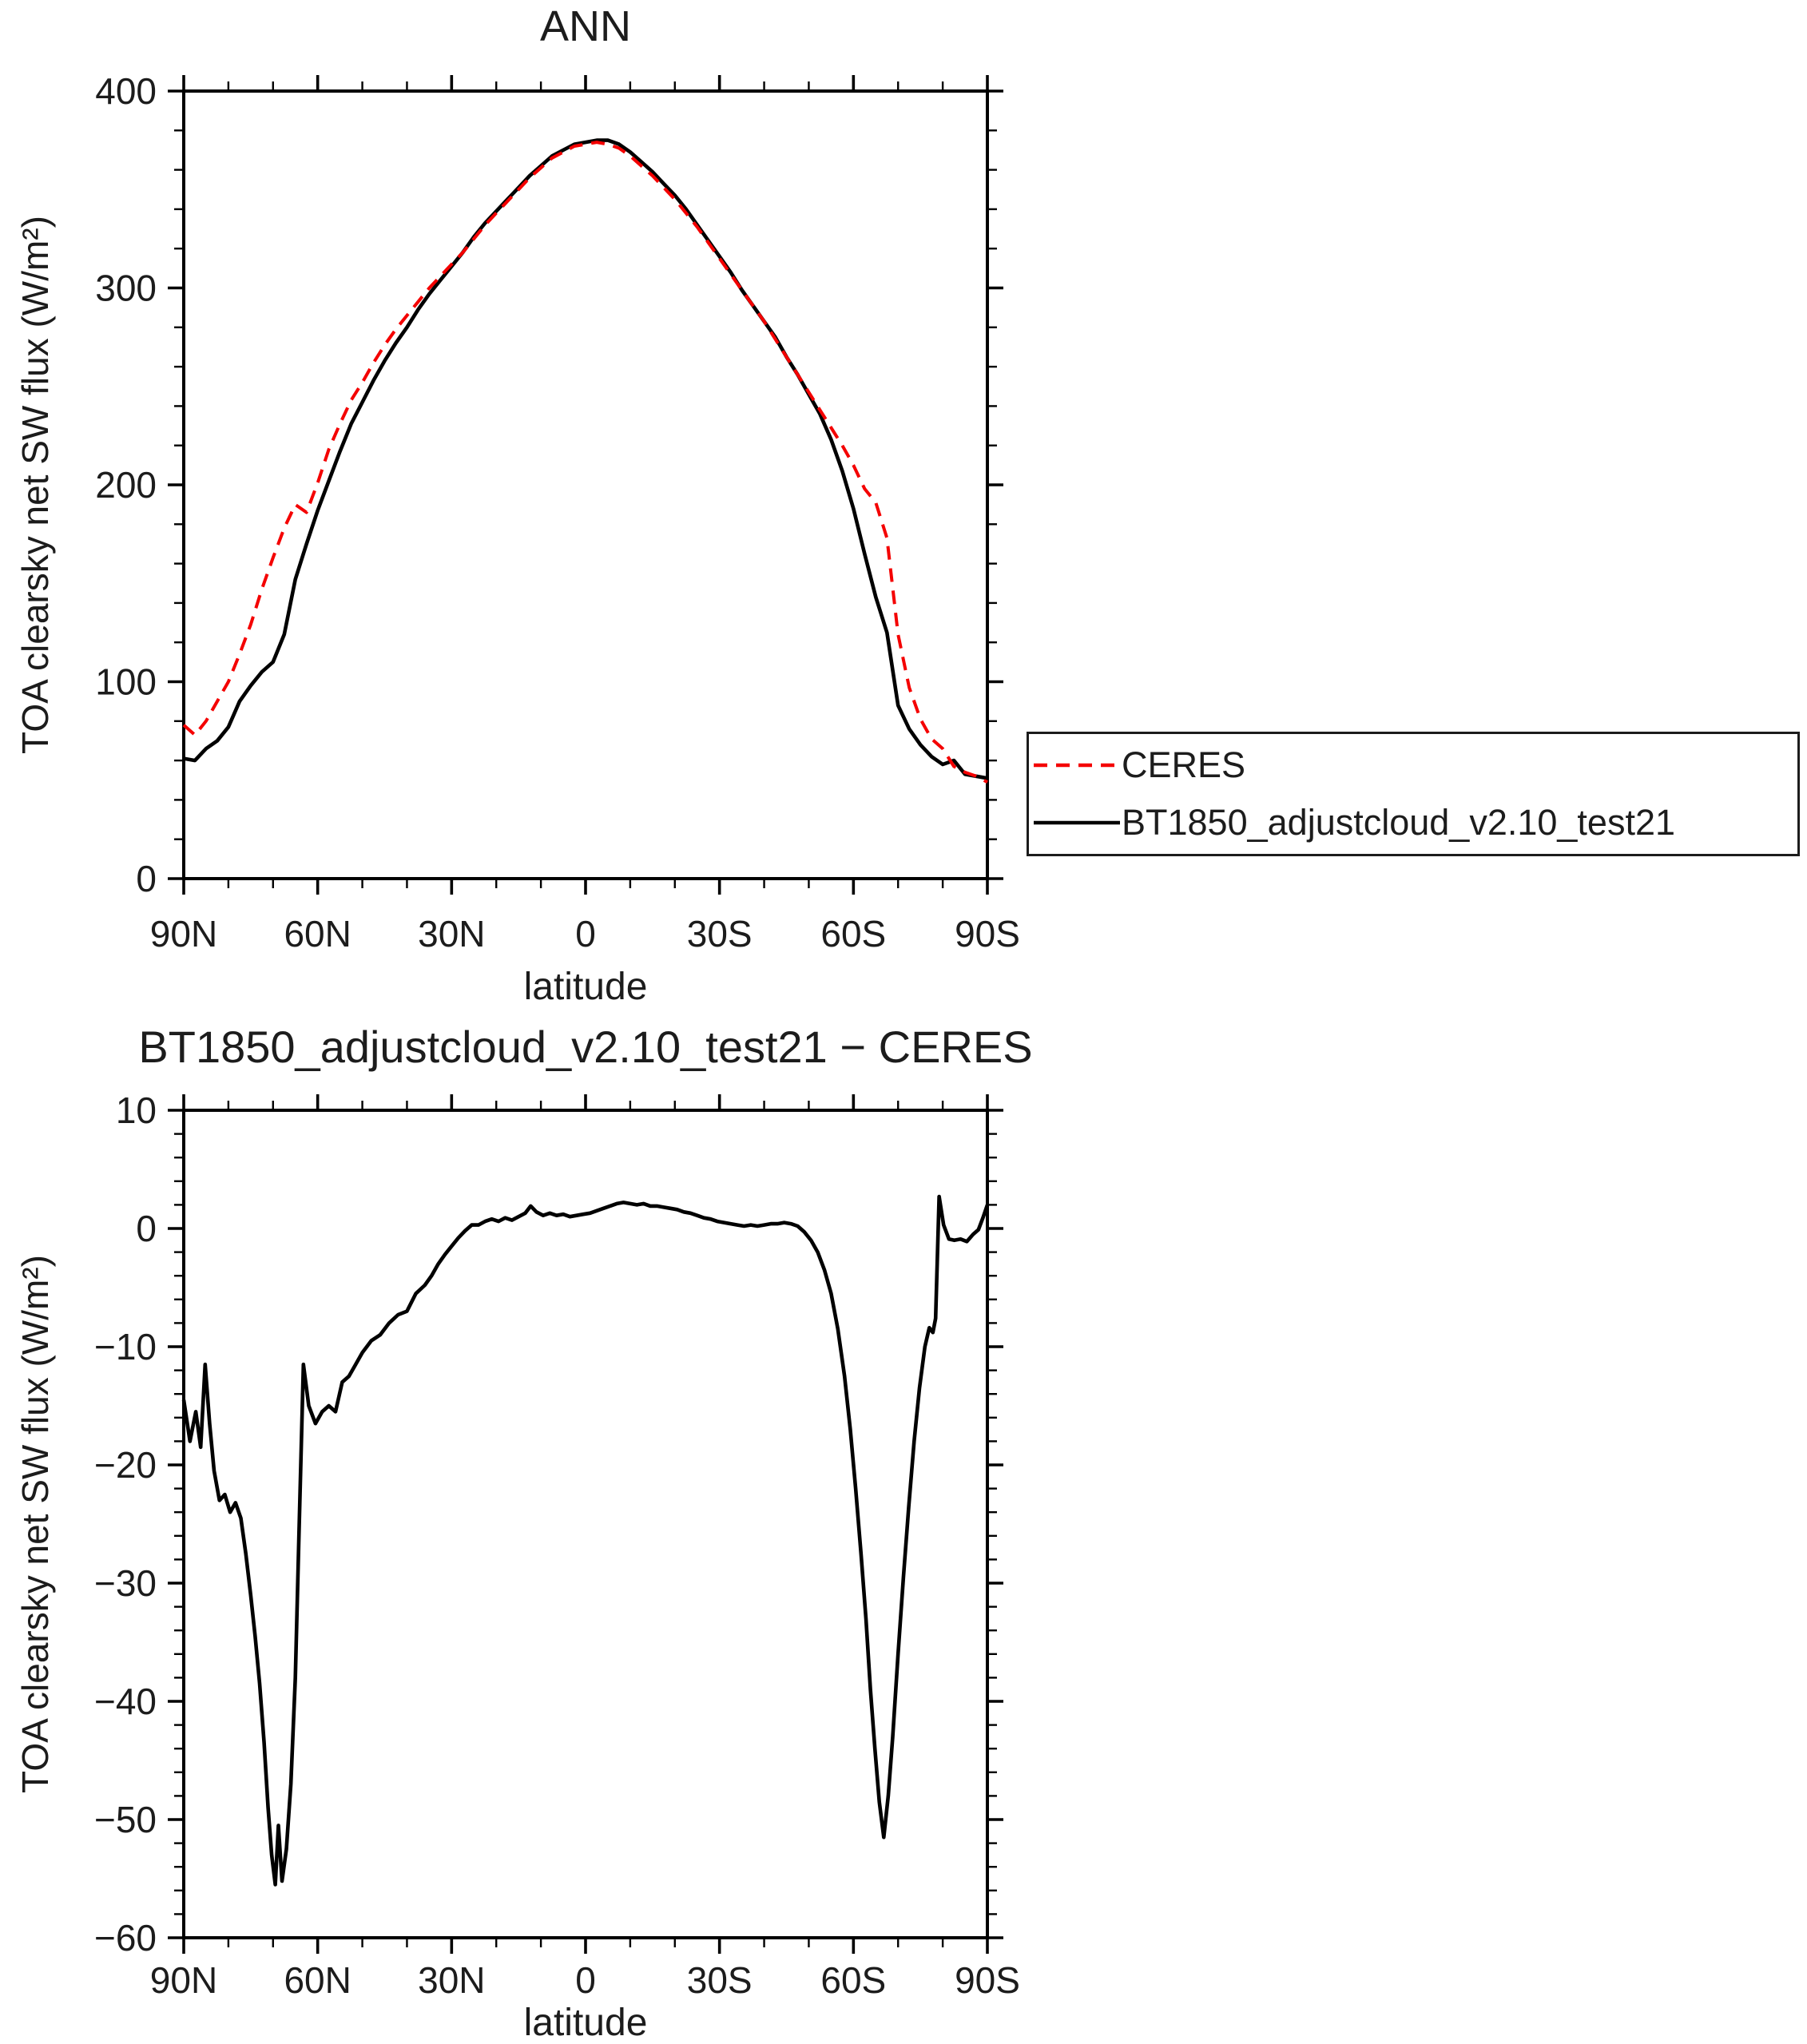 Image resolution: width=1807 pixels, height=2044 pixels. I want to click on legend-label: BT1850_adjustcloud_v2.10_test21, so click(1399, 822).